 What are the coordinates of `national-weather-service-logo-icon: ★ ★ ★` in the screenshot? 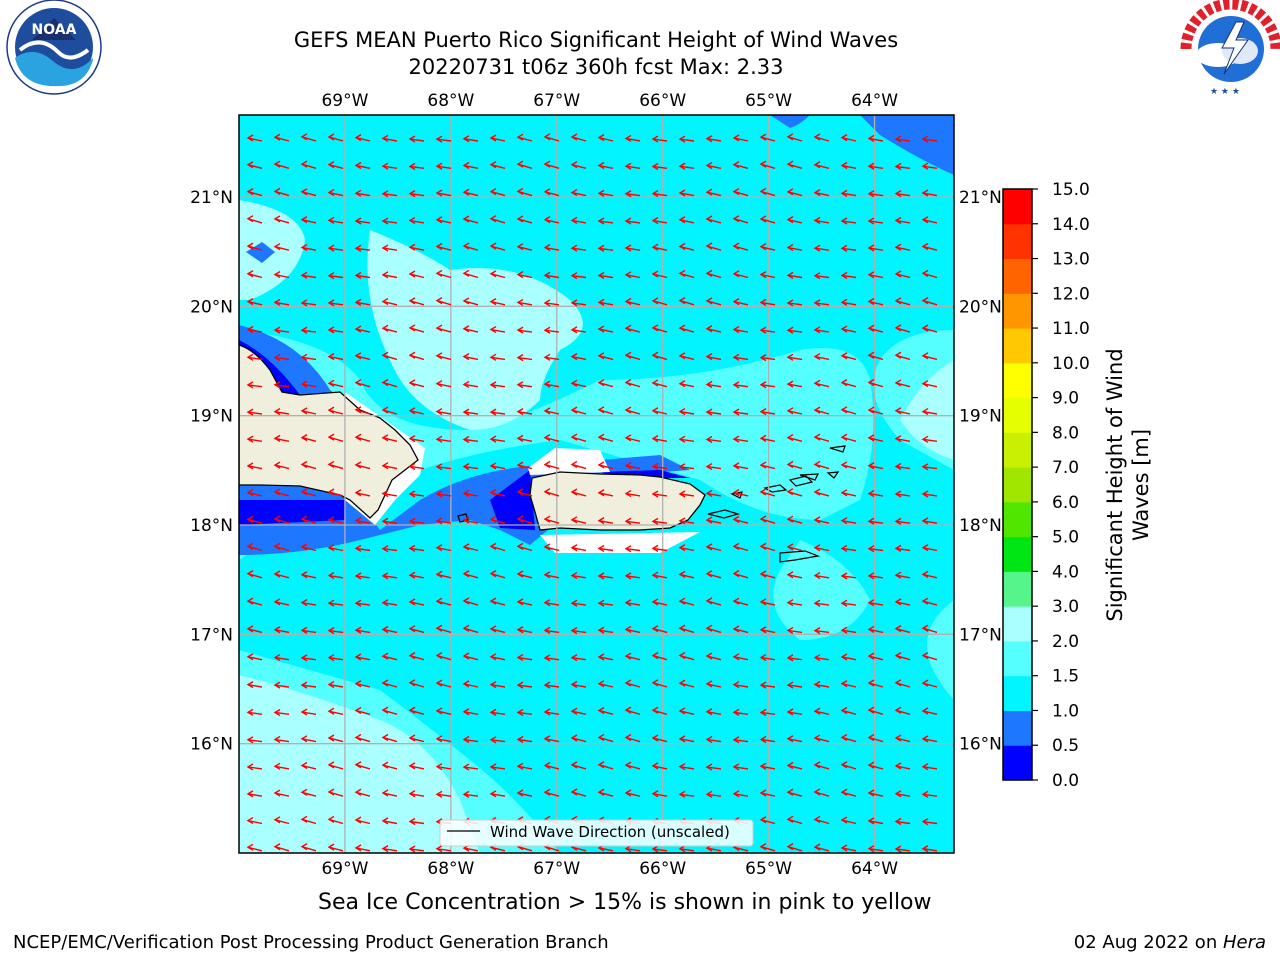 It's located at (1230, 48).